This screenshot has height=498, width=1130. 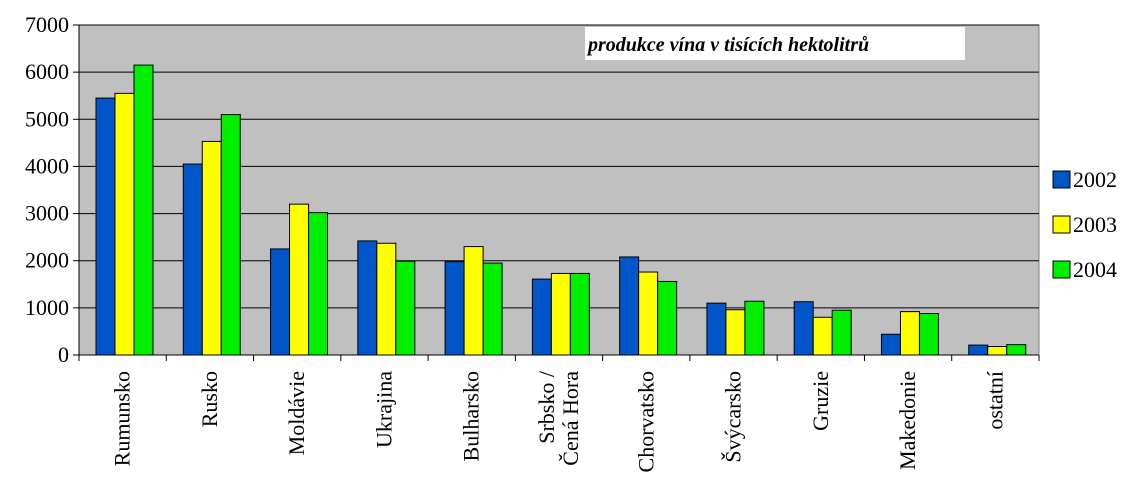 I want to click on x-category-label: Gruzie, so click(x=820, y=401).